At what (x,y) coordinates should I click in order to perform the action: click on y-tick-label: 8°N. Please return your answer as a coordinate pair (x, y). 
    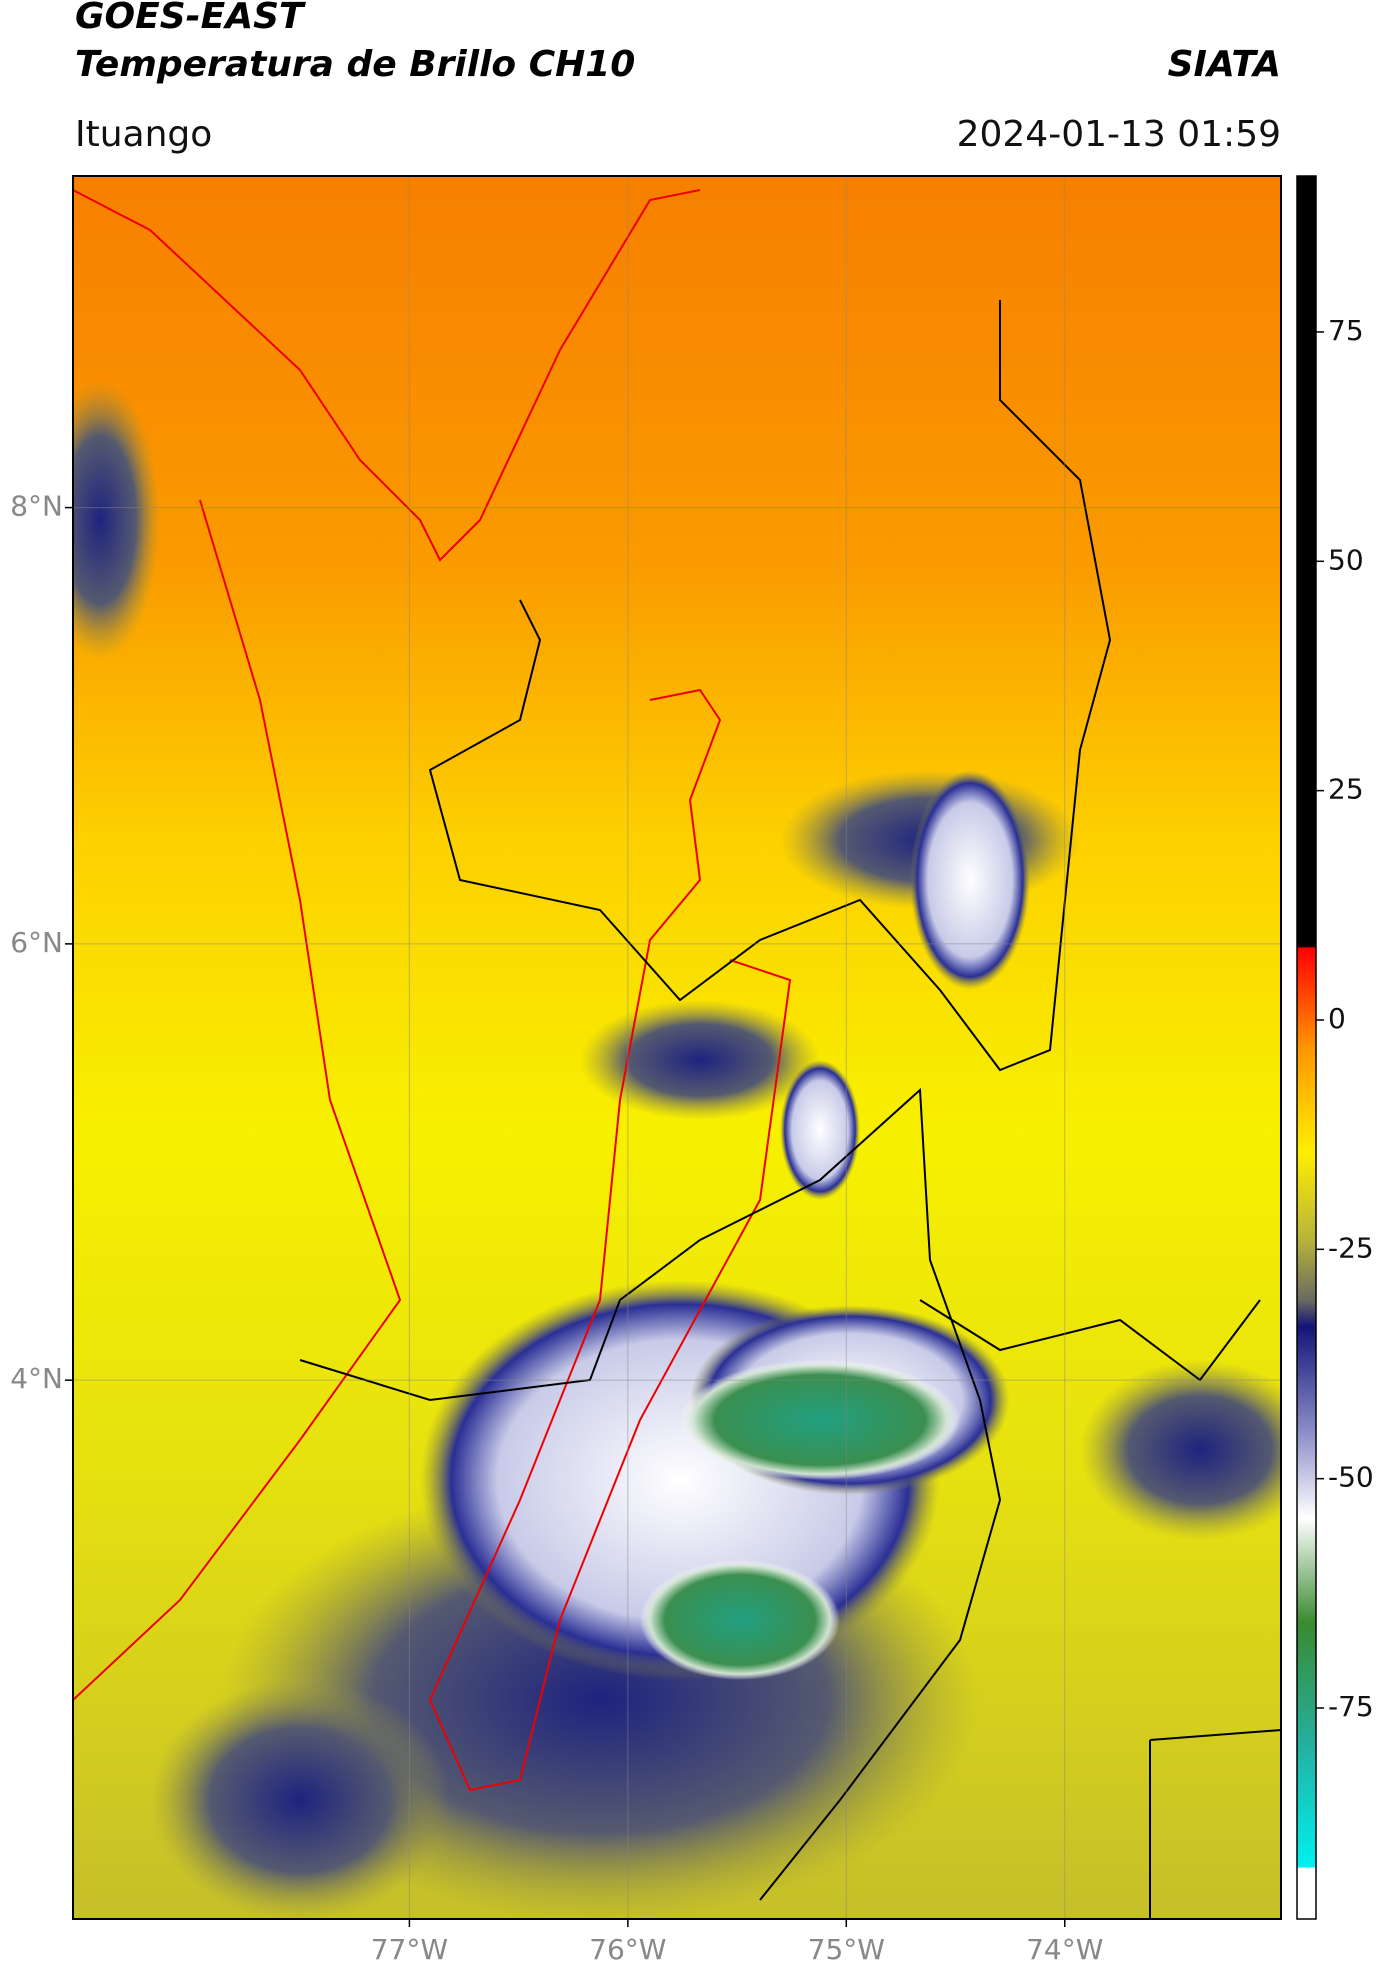
    Looking at the image, I should click on (36, 506).